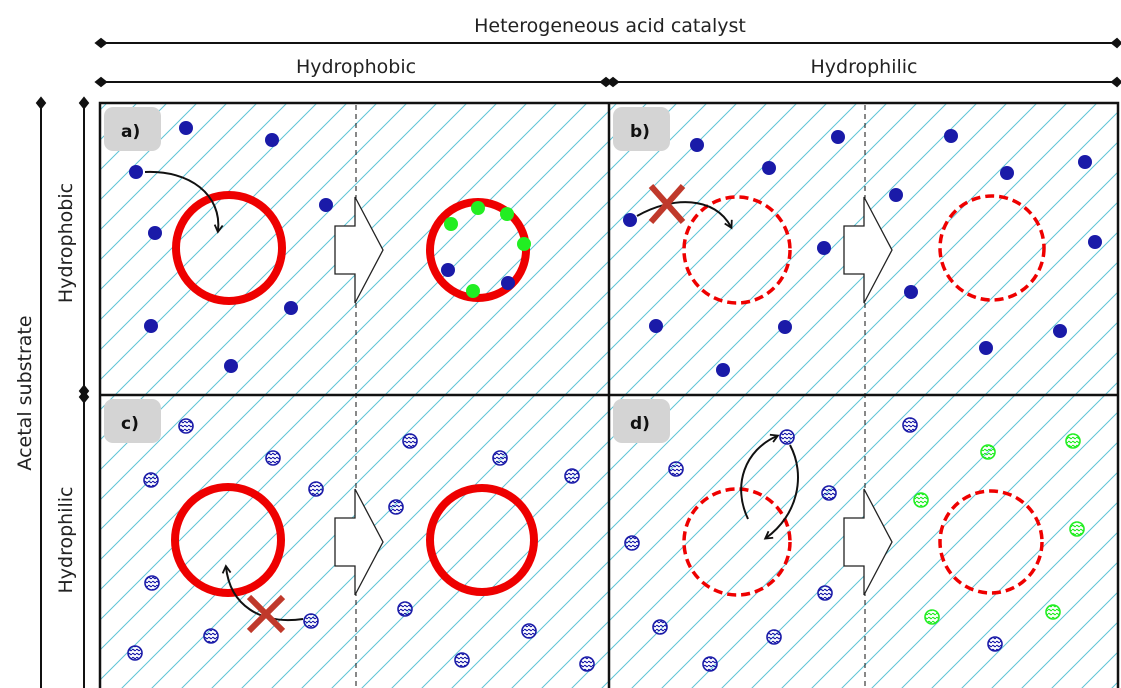 This screenshot has width=1121, height=688. Describe the element at coordinates (66, 540) in the screenshot. I see `row-header-hydrophilic: Hydrophilic` at that location.